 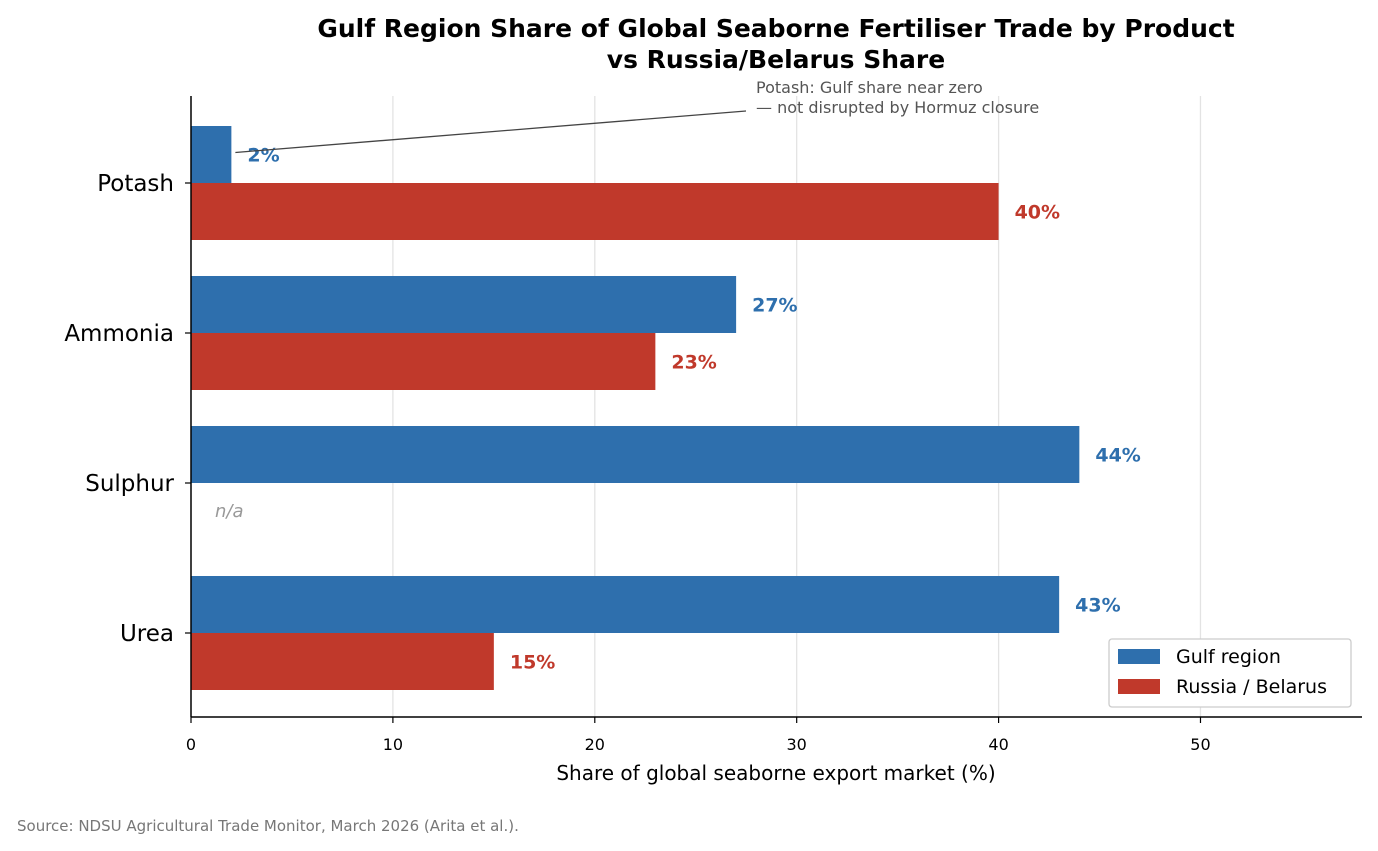 I want to click on chart-title-line: vs Russia/Belarus Share, so click(x=776, y=59).